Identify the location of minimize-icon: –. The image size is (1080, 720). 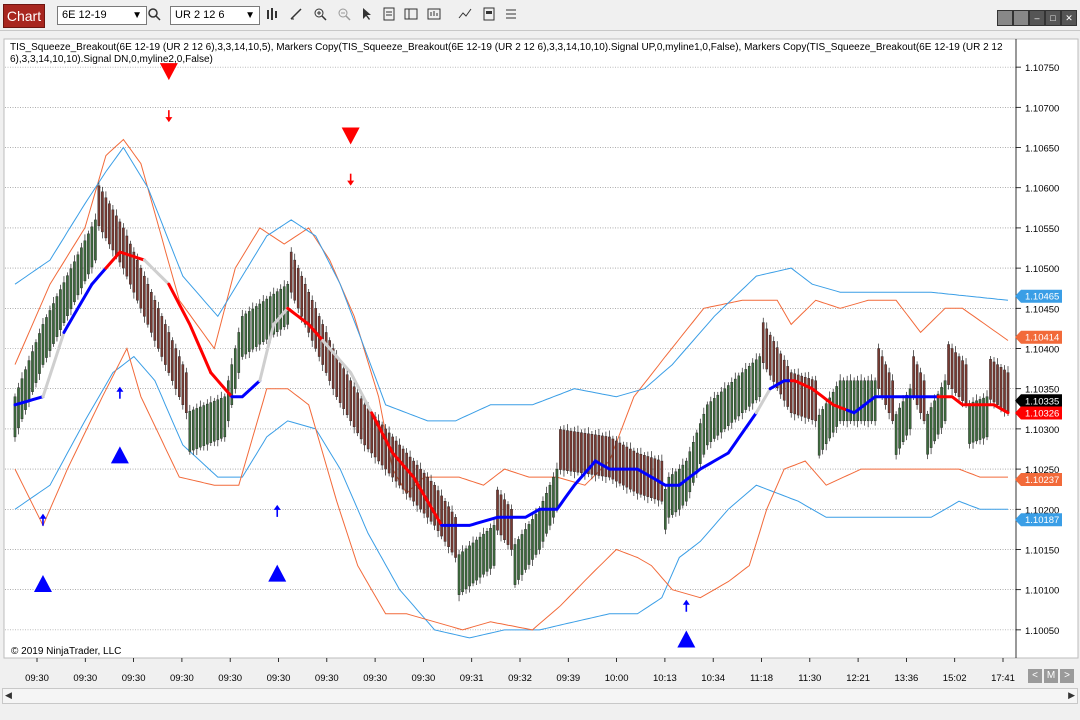
(1037, 18).